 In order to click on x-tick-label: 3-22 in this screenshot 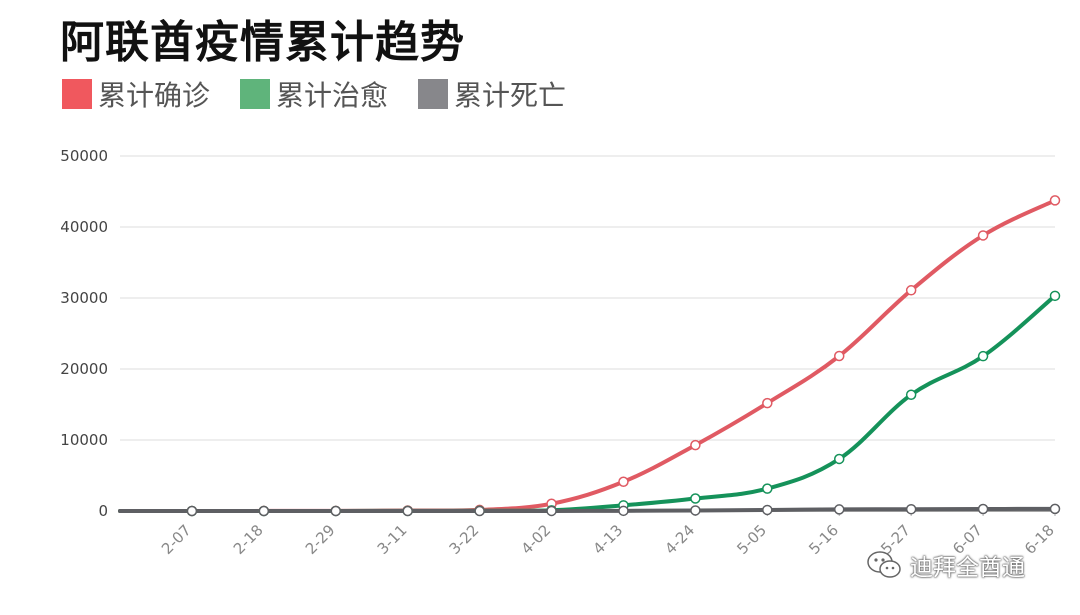, I will do `click(464, 539)`.